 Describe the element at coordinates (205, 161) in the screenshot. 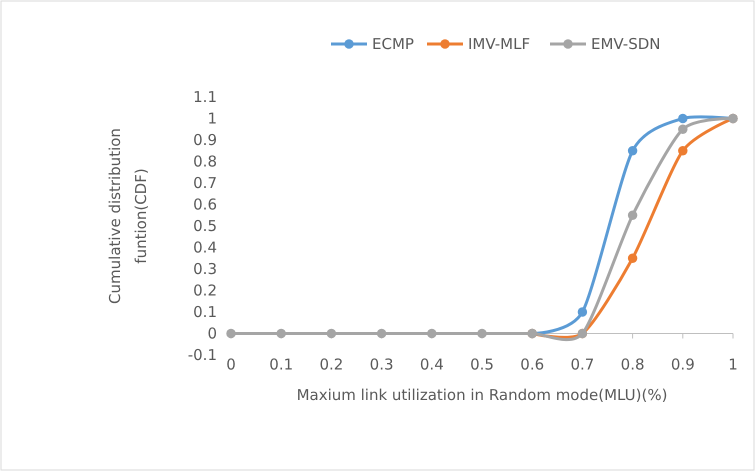

I see `y-tick-label: 0.8` at that location.